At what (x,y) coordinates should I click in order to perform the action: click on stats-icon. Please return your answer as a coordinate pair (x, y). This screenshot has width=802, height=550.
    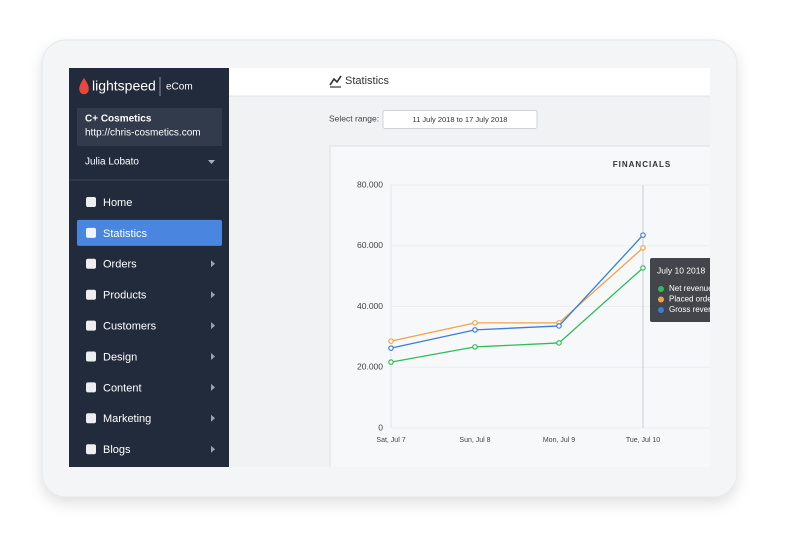
    Looking at the image, I should click on (335, 80).